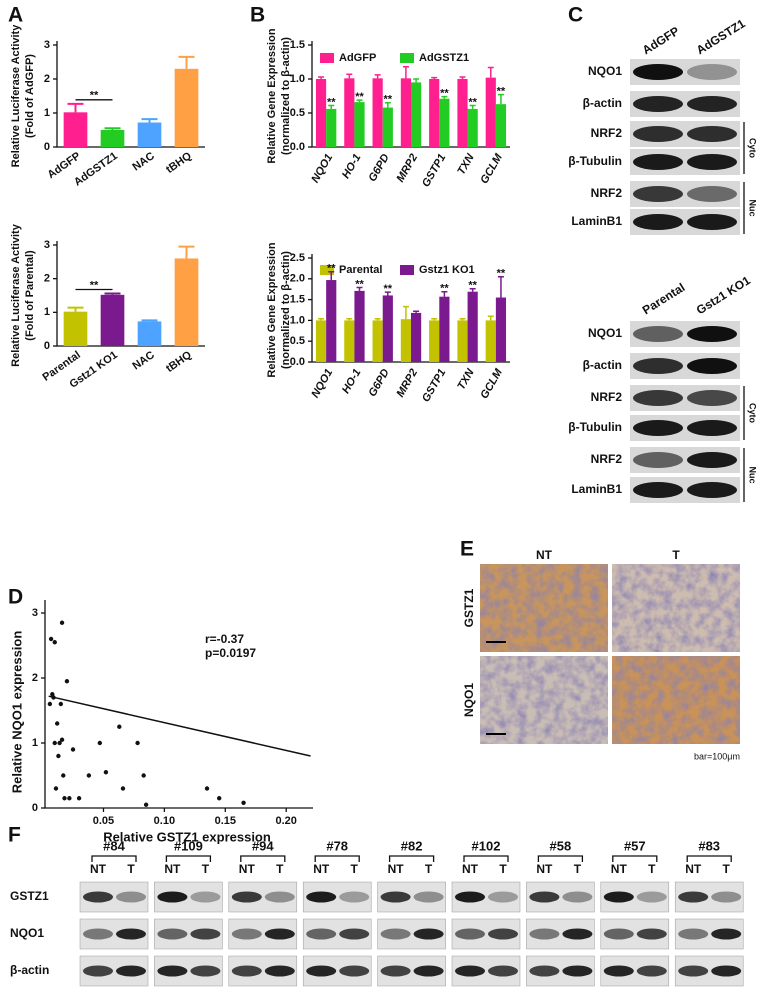 This screenshot has width=760, height=992. I want to click on row-label: LaminB1, so click(596, 221).